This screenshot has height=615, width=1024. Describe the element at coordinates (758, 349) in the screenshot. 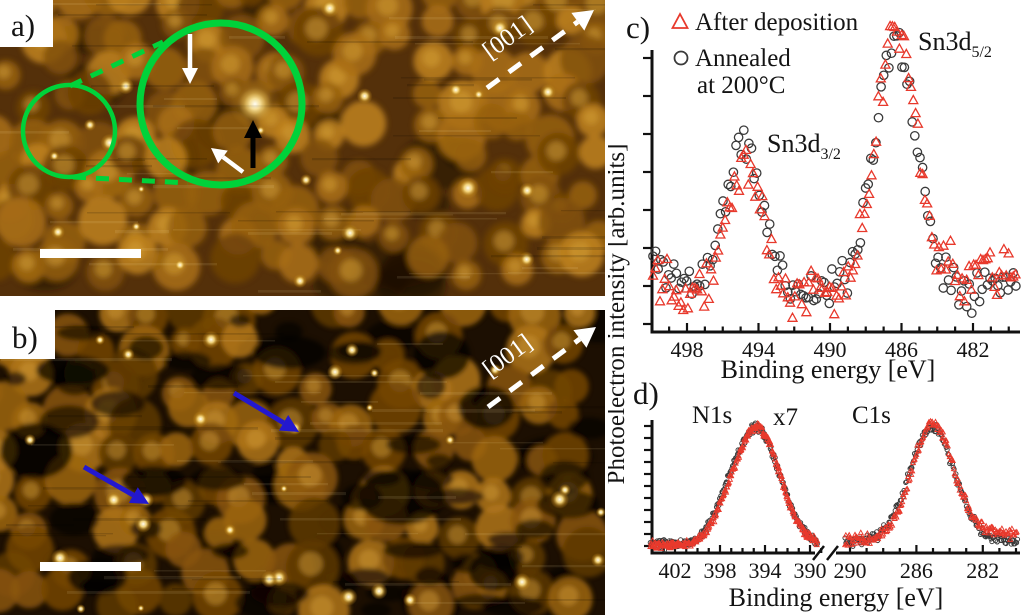

I see `c-x-tick-label: 494` at that location.